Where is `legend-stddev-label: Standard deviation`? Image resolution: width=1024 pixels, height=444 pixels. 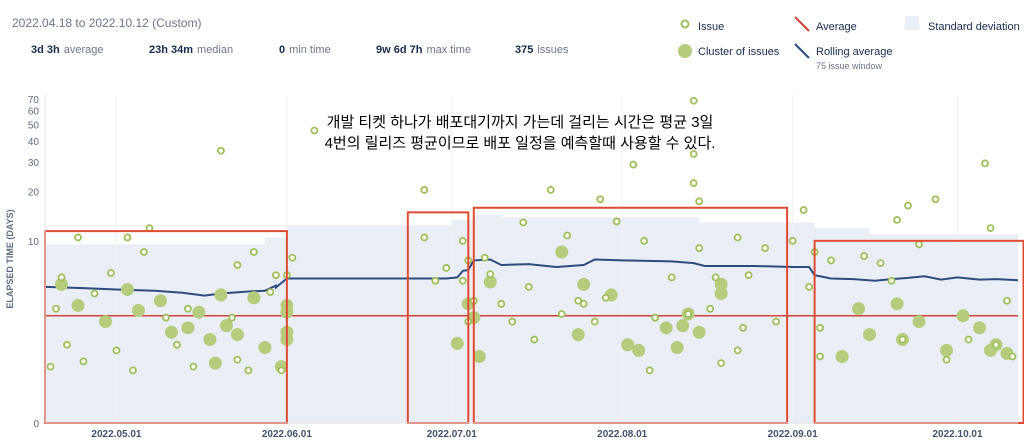
legend-stddev-label: Standard deviation is located at coordinates (974, 27).